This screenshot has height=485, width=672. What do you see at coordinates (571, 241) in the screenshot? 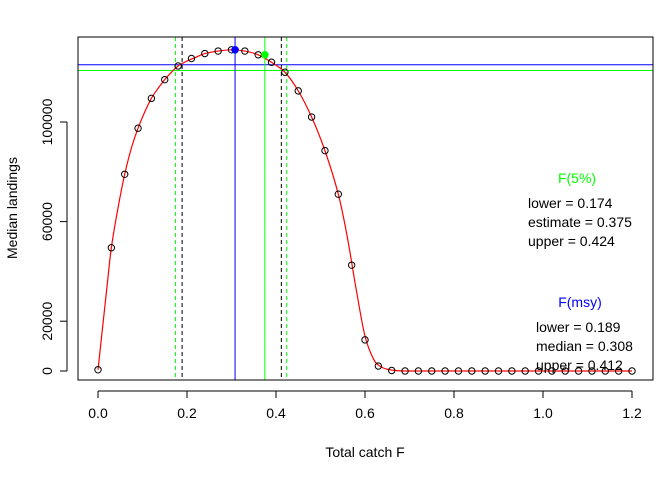
I see `f5-upper-text: upper = 0.424` at bounding box center [571, 241].